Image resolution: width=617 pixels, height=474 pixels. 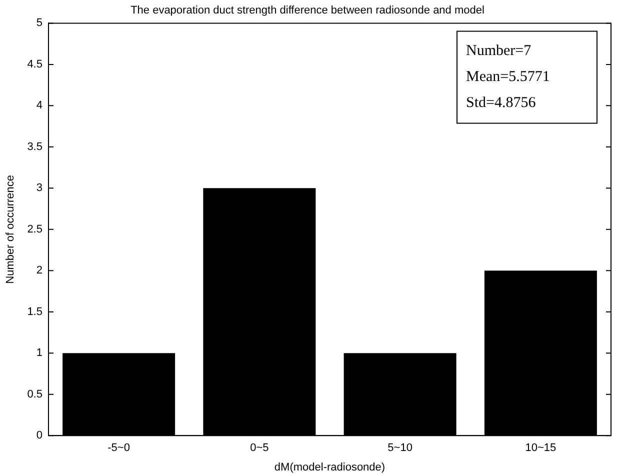 I want to click on y-tick-label: 5, so click(x=39, y=23).